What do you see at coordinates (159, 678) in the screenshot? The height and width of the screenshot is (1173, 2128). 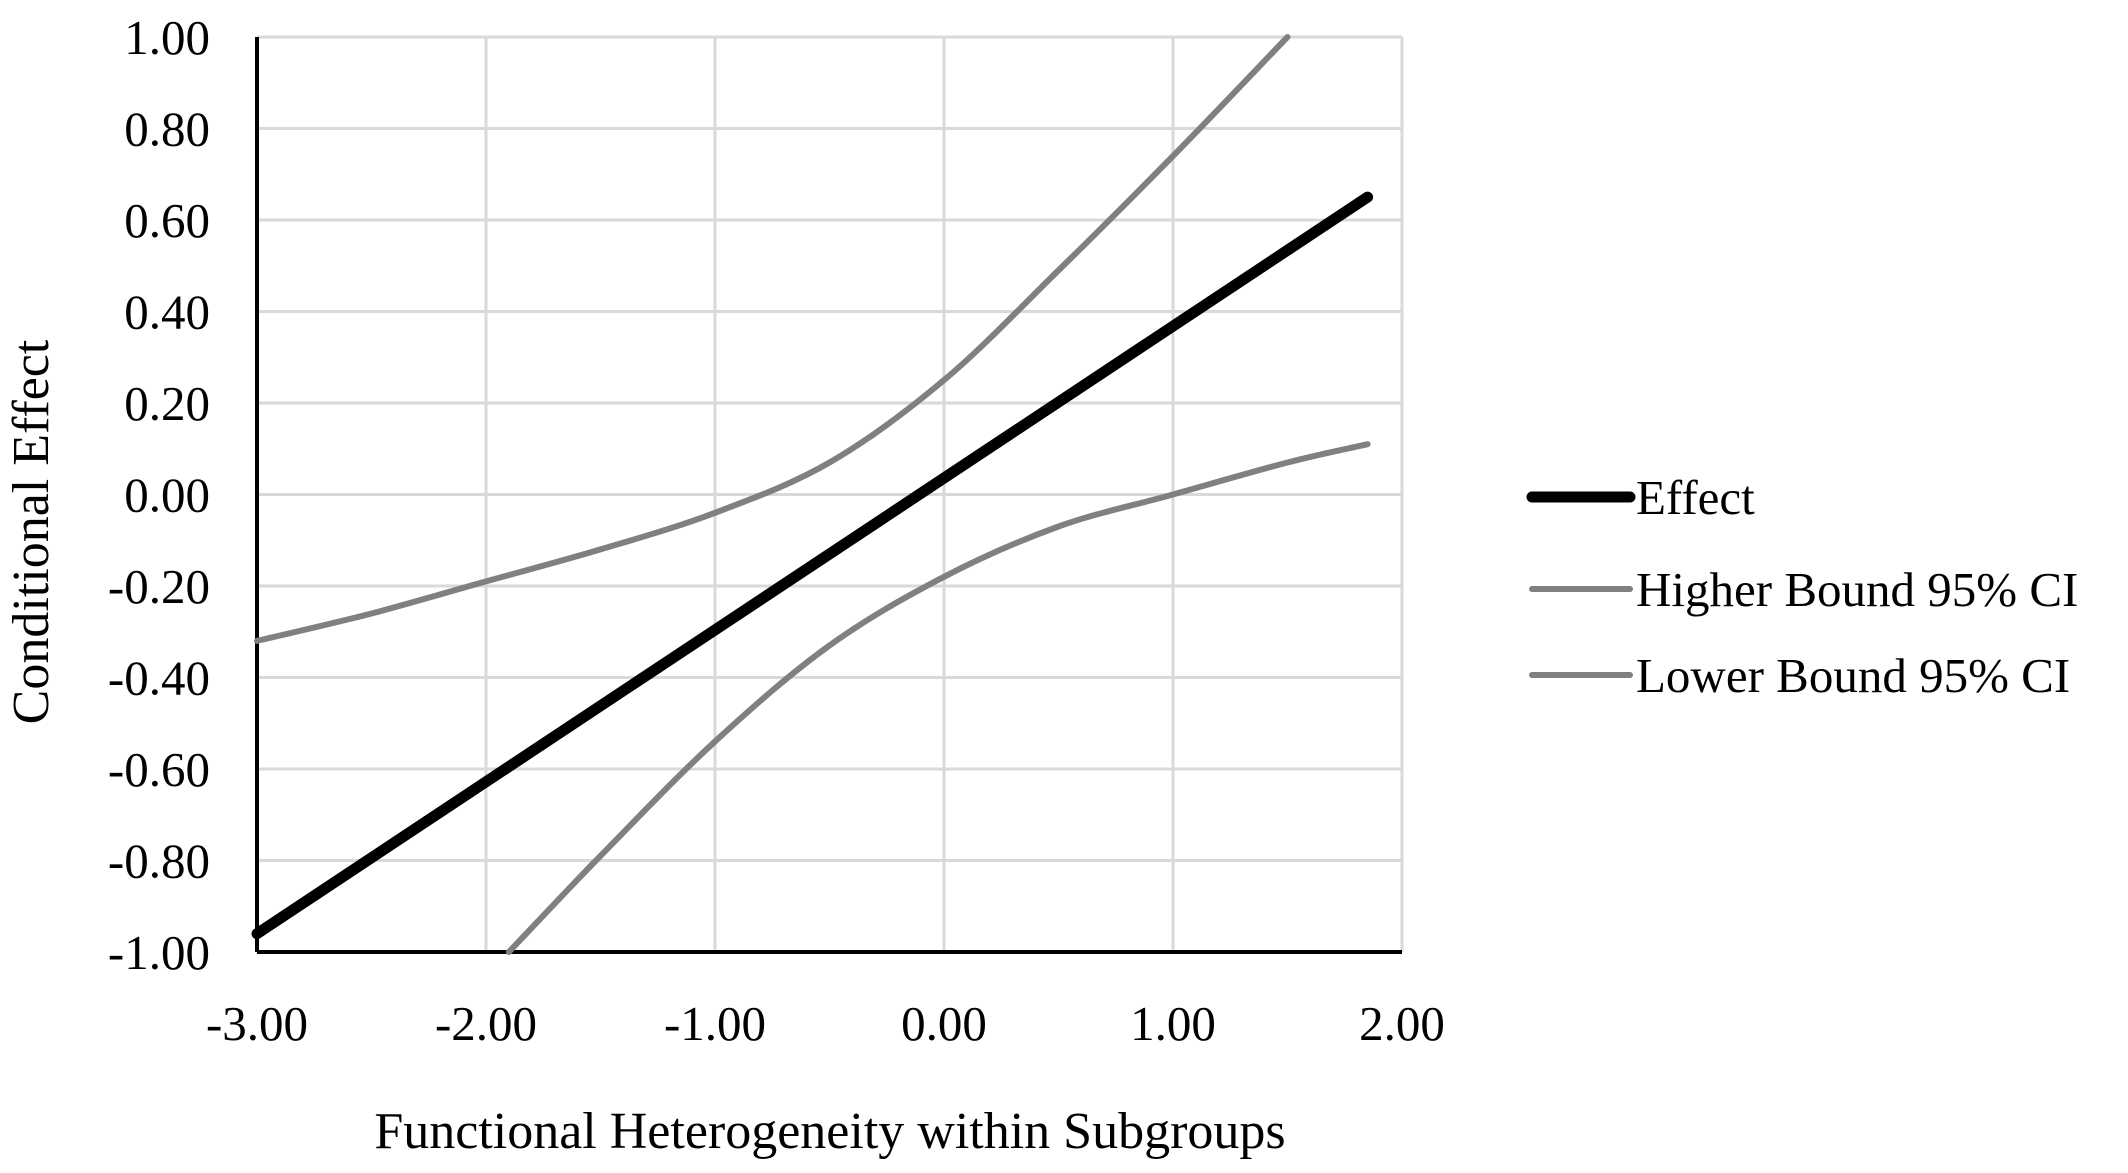 I see `y-tick-label: -0.40` at bounding box center [159, 678].